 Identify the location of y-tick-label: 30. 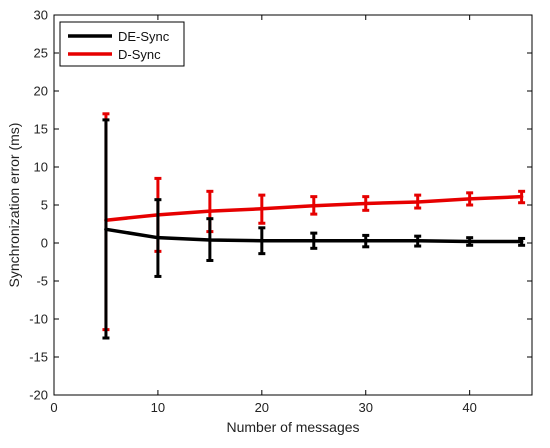
(41, 15).